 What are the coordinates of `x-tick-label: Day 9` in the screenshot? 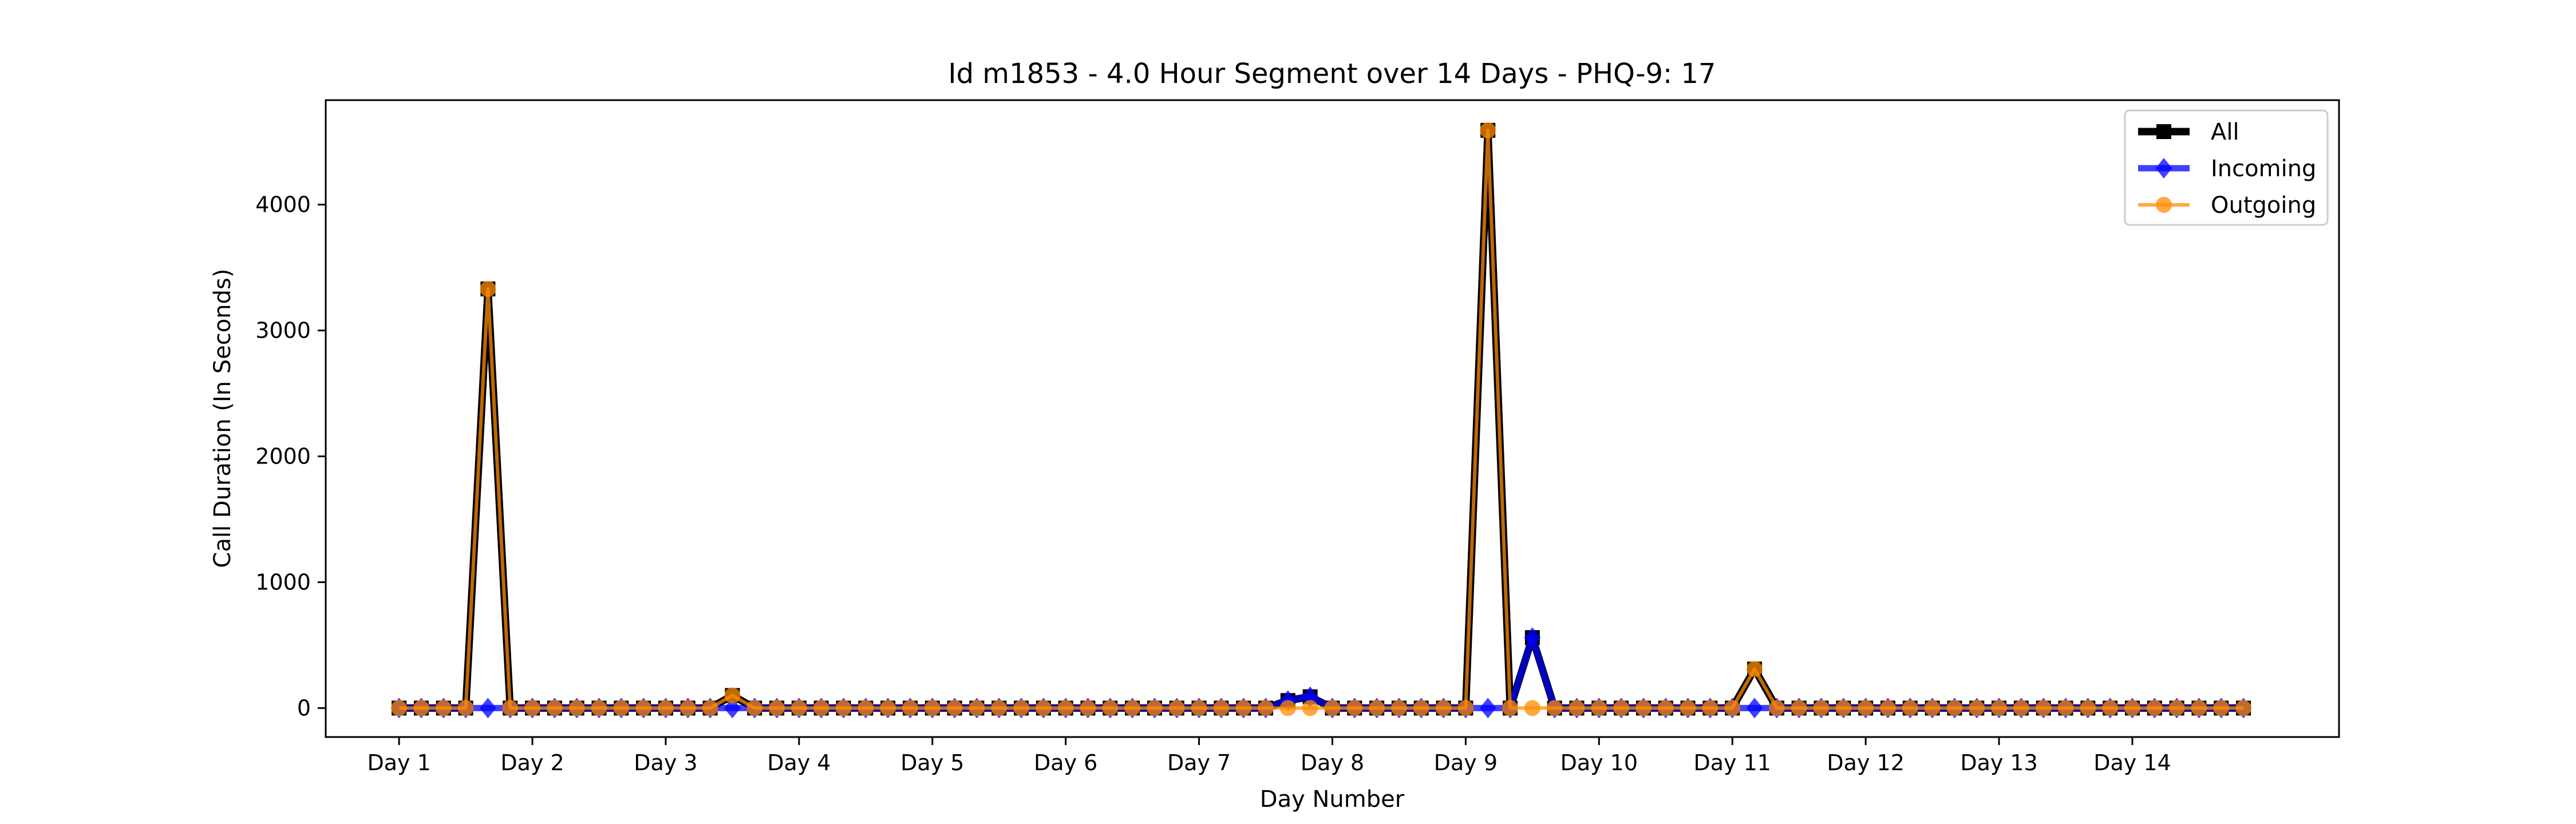 It's located at (1466, 762).